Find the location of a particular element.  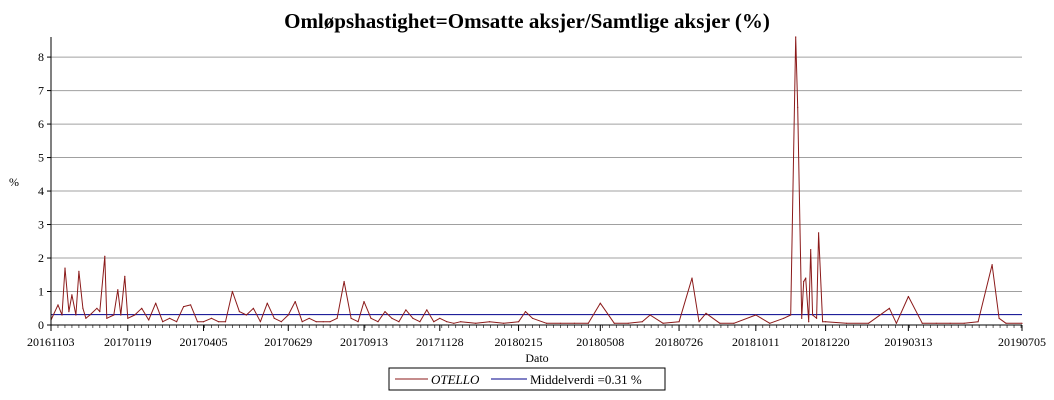

x-tick-label-20170119: 20170119 is located at coordinates (128, 342).